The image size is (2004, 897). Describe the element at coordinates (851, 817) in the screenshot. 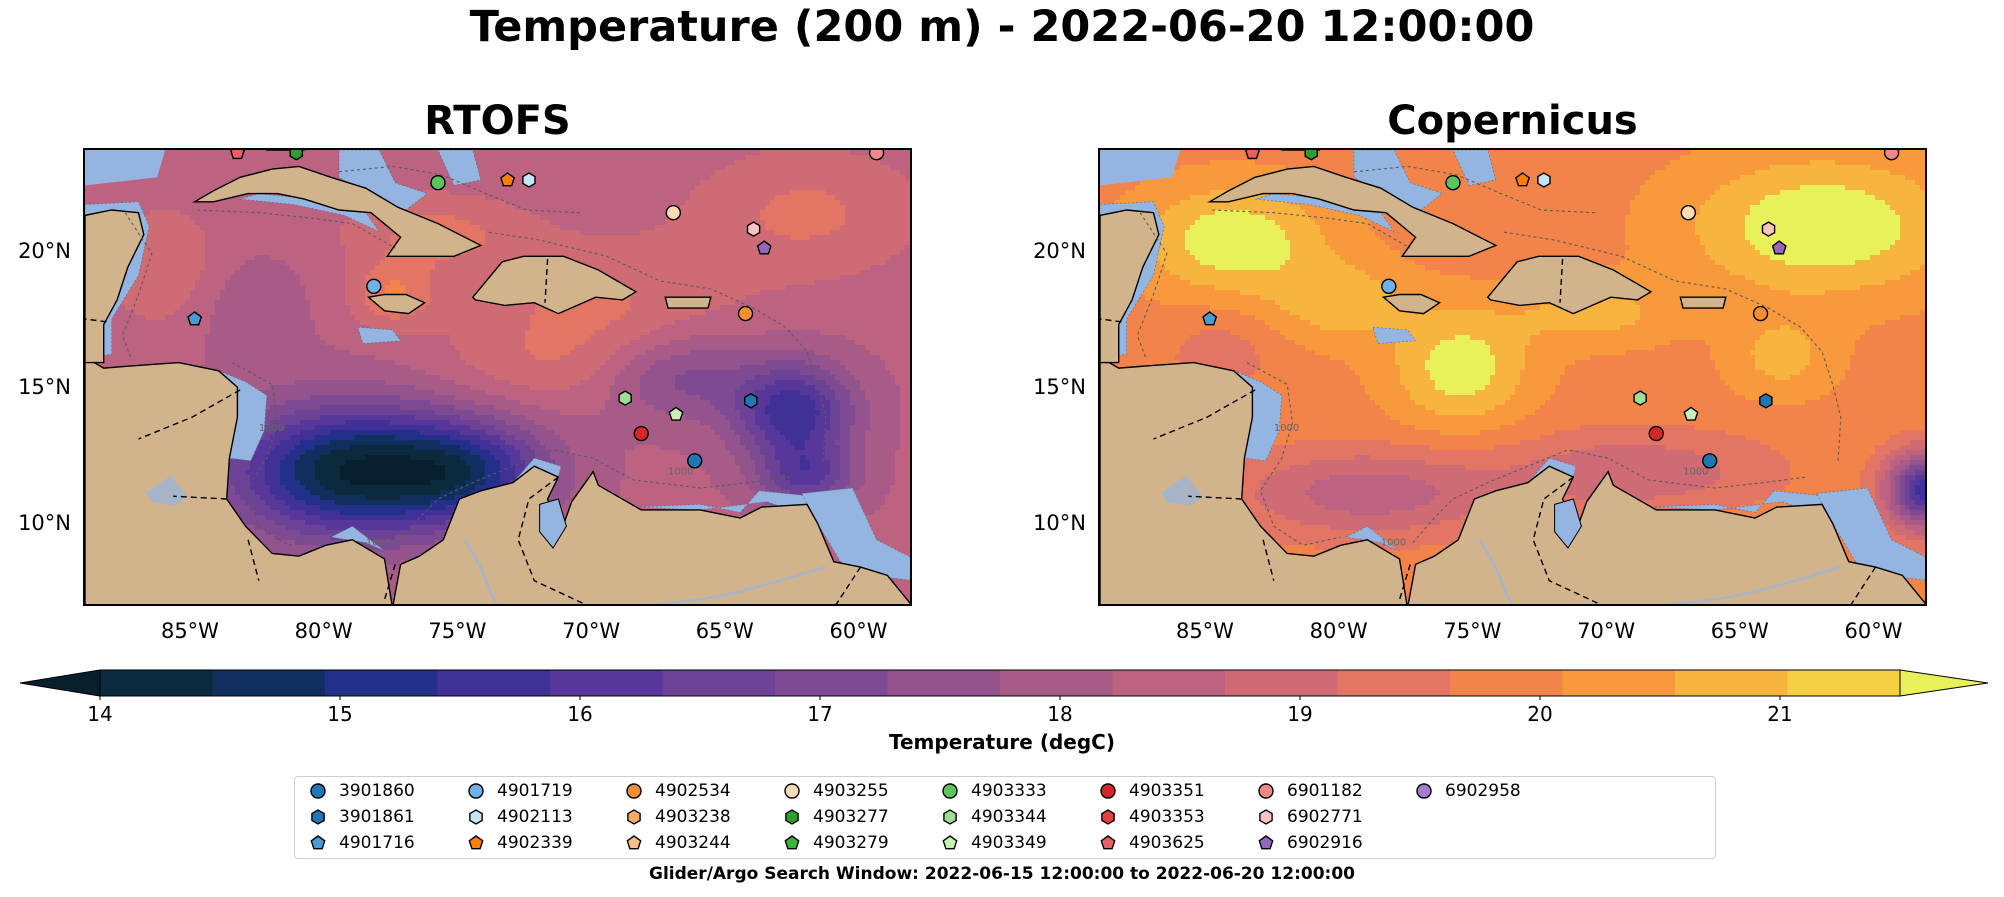

I see `legend-label: 4903277` at that location.